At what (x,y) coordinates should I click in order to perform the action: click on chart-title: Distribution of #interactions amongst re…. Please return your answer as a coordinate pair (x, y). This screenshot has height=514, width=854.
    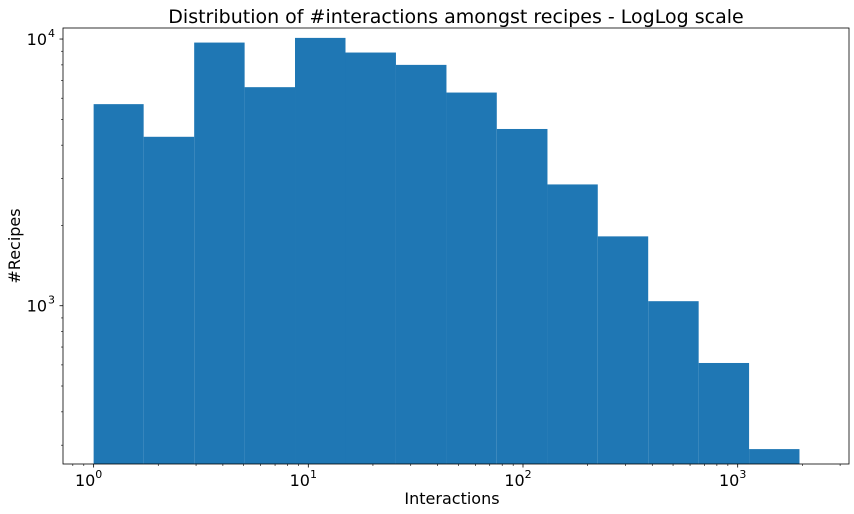
    Looking at the image, I should click on (455, 17).